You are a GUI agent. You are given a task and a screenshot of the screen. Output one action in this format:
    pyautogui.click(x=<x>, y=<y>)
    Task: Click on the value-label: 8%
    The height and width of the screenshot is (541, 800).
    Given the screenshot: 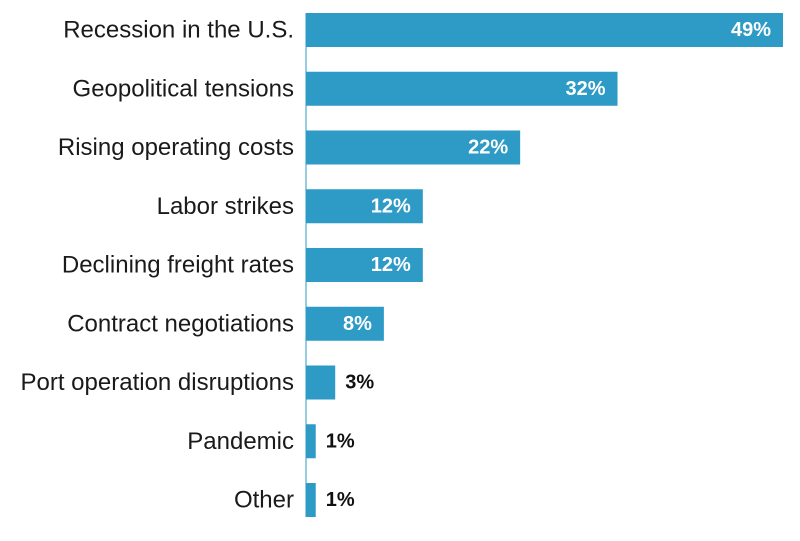 What is the action you would take?
    pyautogui.click(x=357, y=324)
    